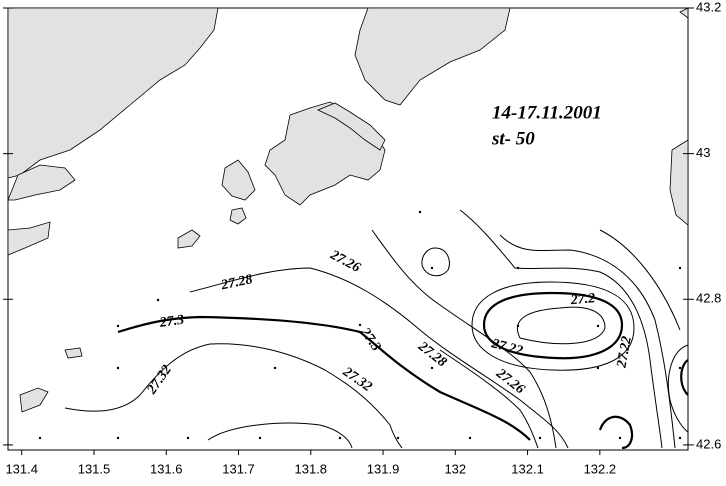  What do you see at coordinates (21, 468) in the screenshot?
I see `x-tick-label: 131.4` at bounding box center [21, 468].